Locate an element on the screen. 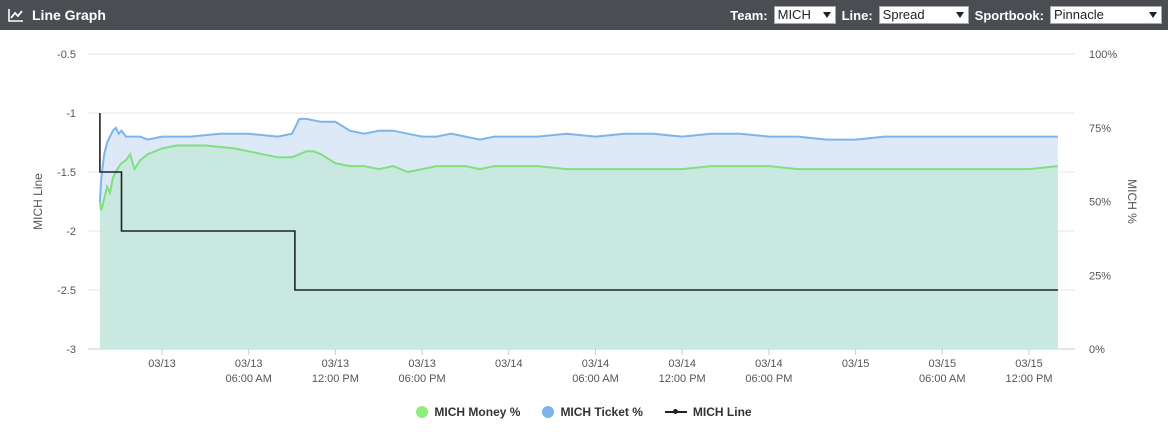  left-axis-title: MICH Line is located at coordinates (38, 201).